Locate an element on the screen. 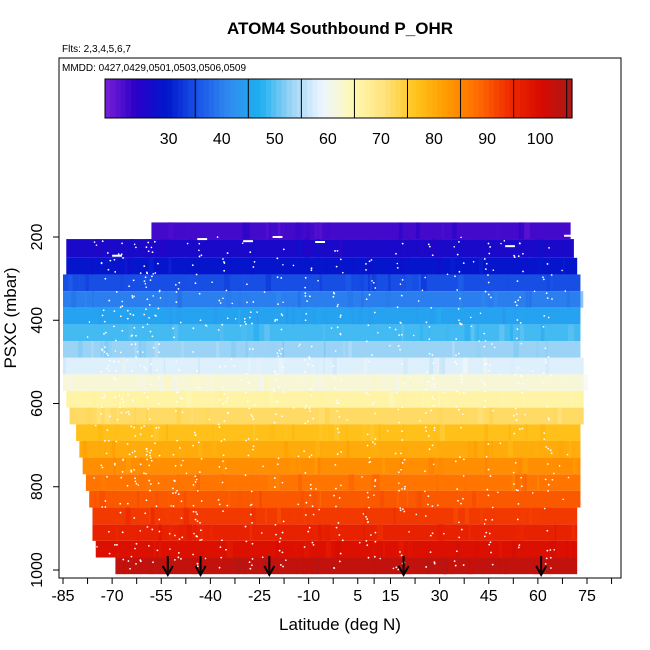 Image resolution: width=650 pixels, height=650 pixels. colorbar-tick-label: 80 is located at coordinates (434, 139).